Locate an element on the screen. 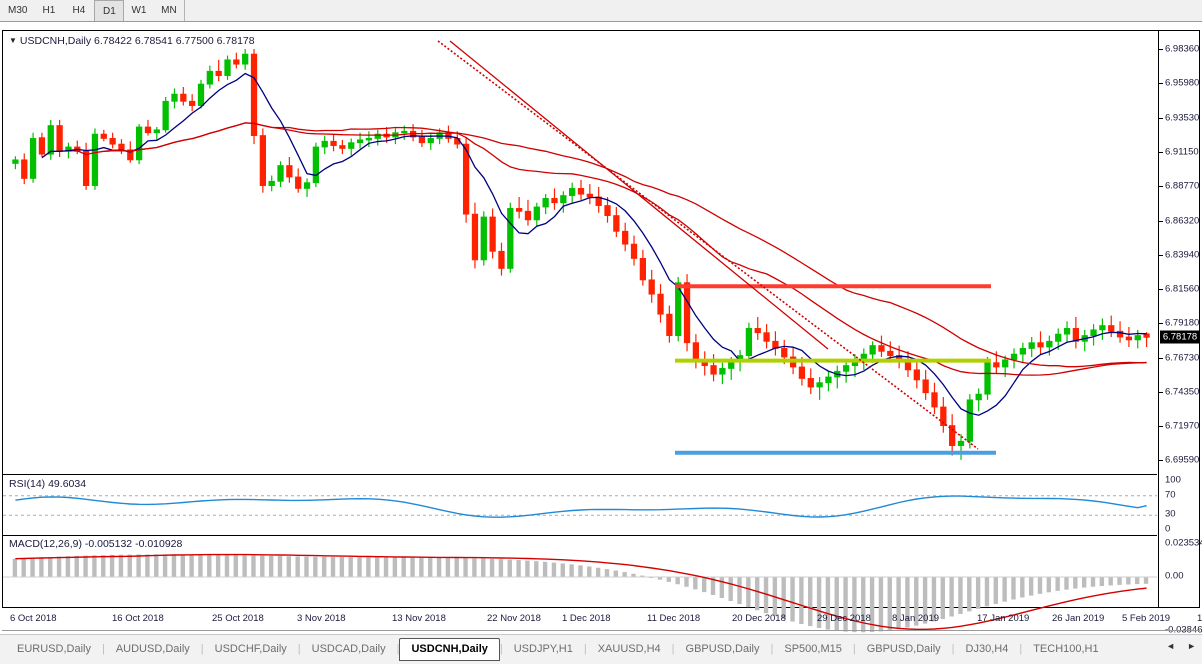 This screenshot has width=1202, height=664. timeframe-h1: H1 is located at coordinates (49, 10).